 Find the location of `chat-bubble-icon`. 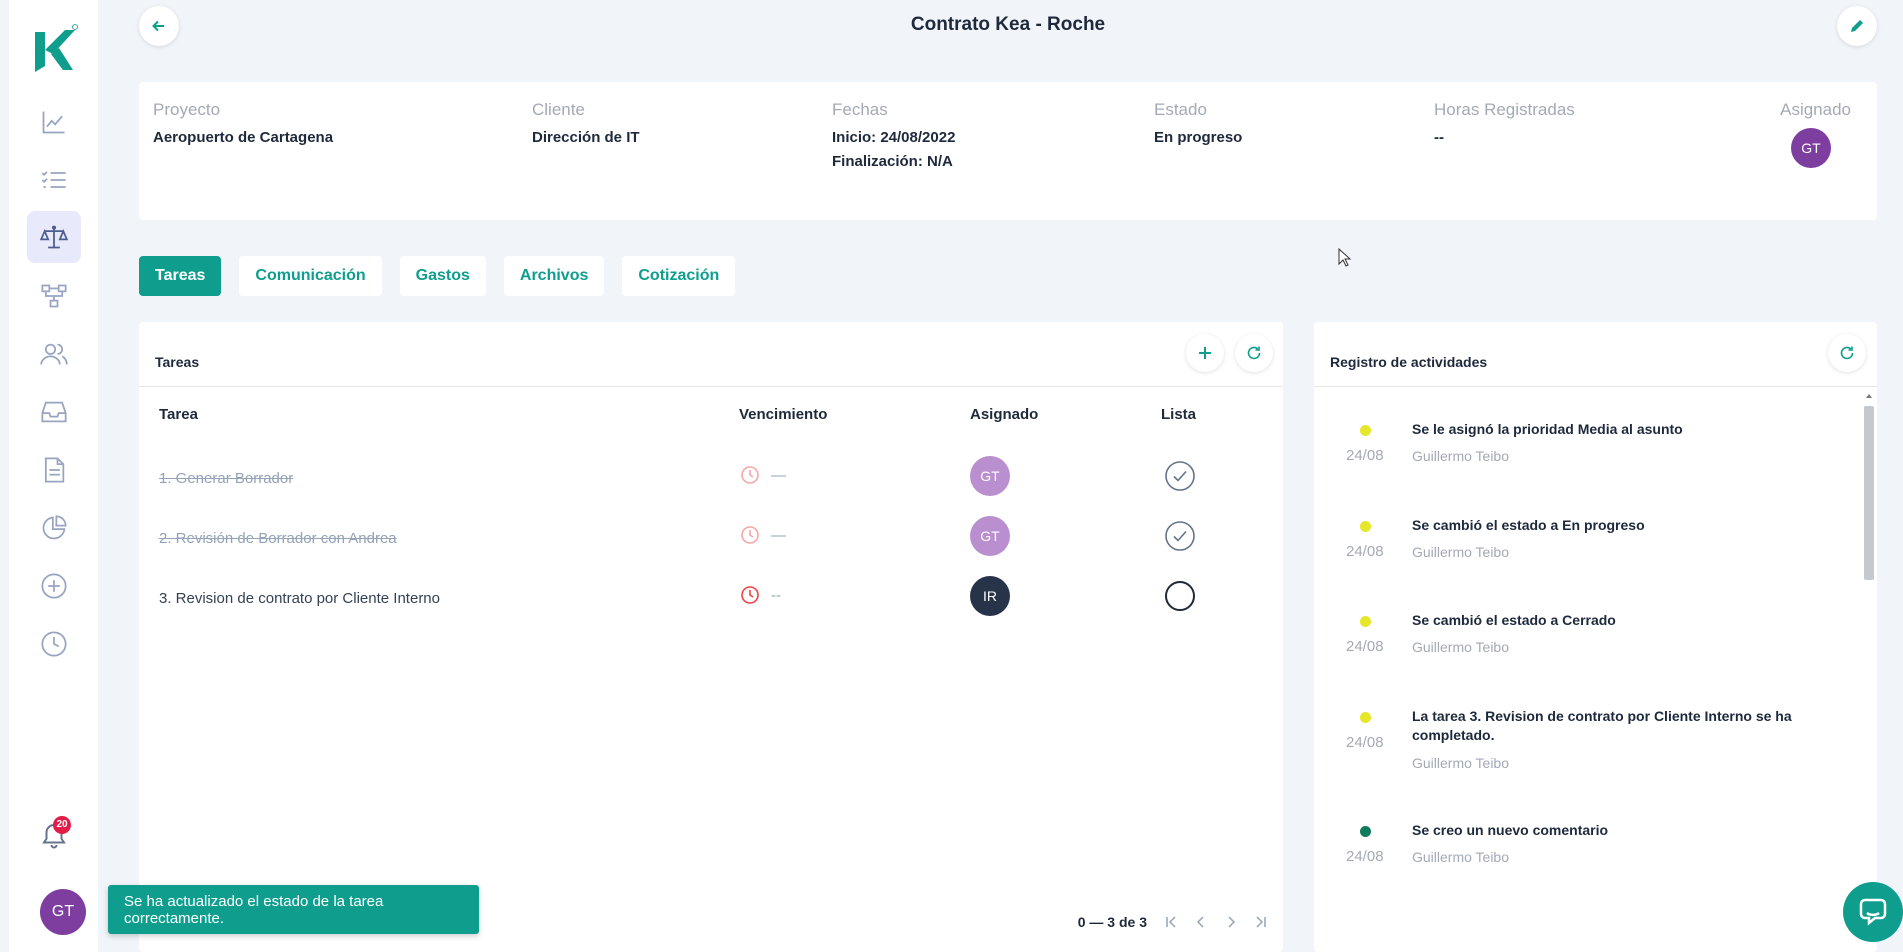

chat-bubble-icon is located at coordinates (1873, 912).